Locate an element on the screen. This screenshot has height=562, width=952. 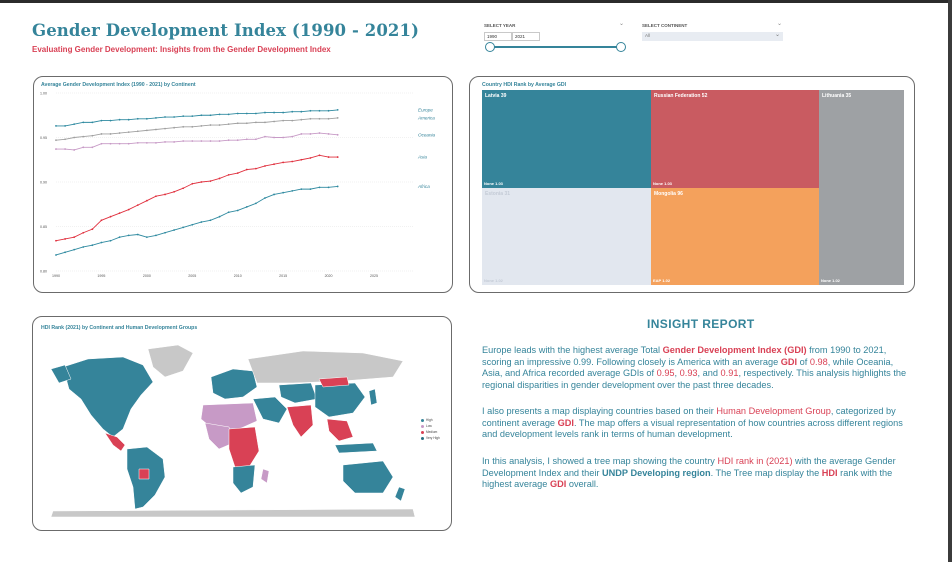
map-region-north-america is located at coordinates (108, 397).